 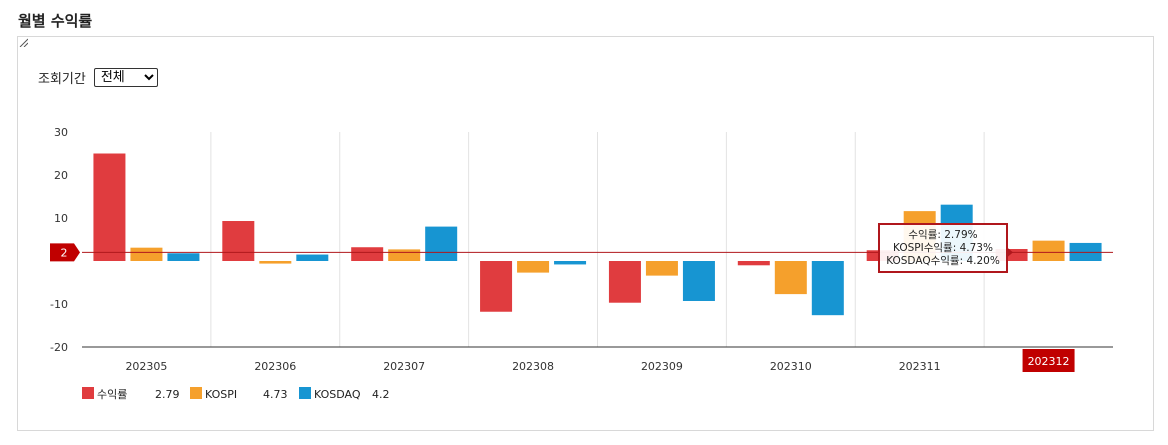 I want to click on bar-202305-kospi, so click(x=146, y=254).